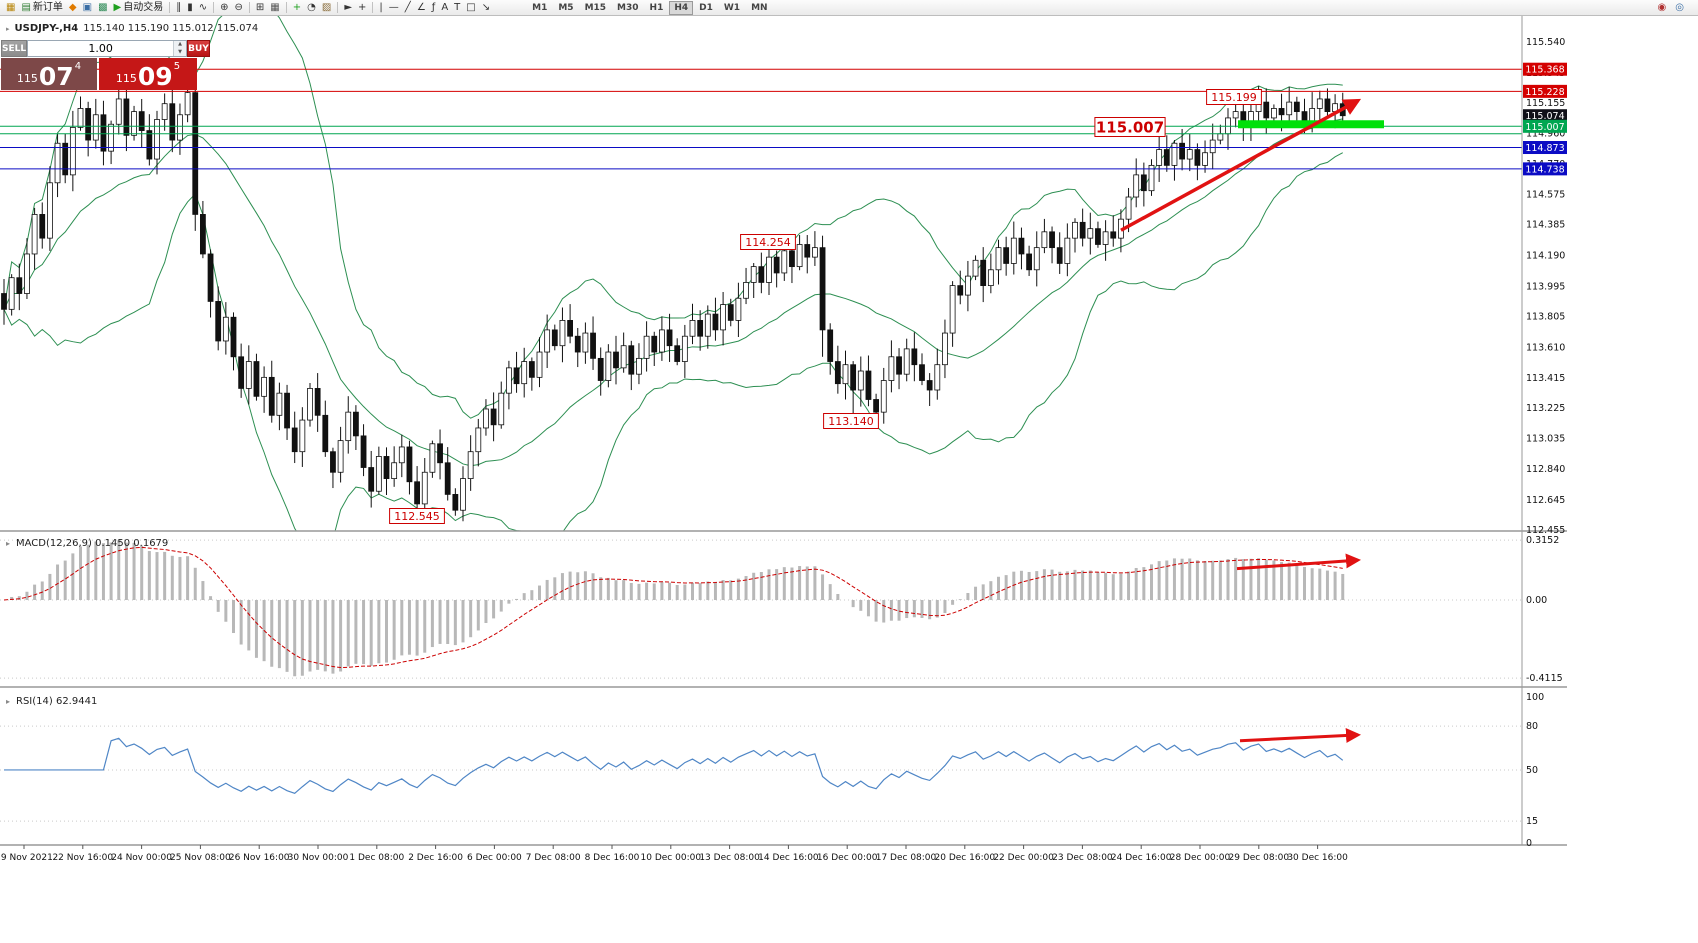  What do you see at coordinates (203, 8) in the screenshot?
I see `chart-line-button: ∿` at bounding box center [203, 8].